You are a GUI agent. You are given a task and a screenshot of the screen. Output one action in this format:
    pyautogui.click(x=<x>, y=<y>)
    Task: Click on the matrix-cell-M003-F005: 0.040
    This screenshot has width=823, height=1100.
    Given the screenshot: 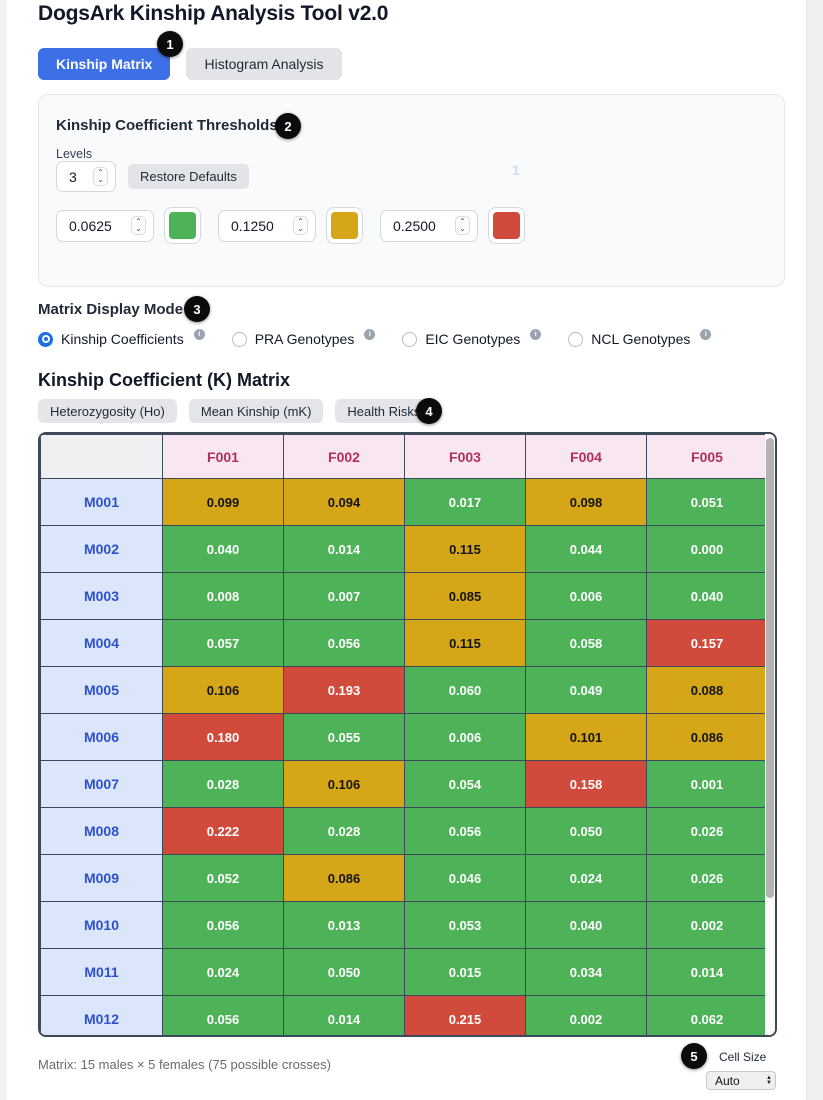 What is the action you would take?
    pyautogui.click(x=707, y=596)
    